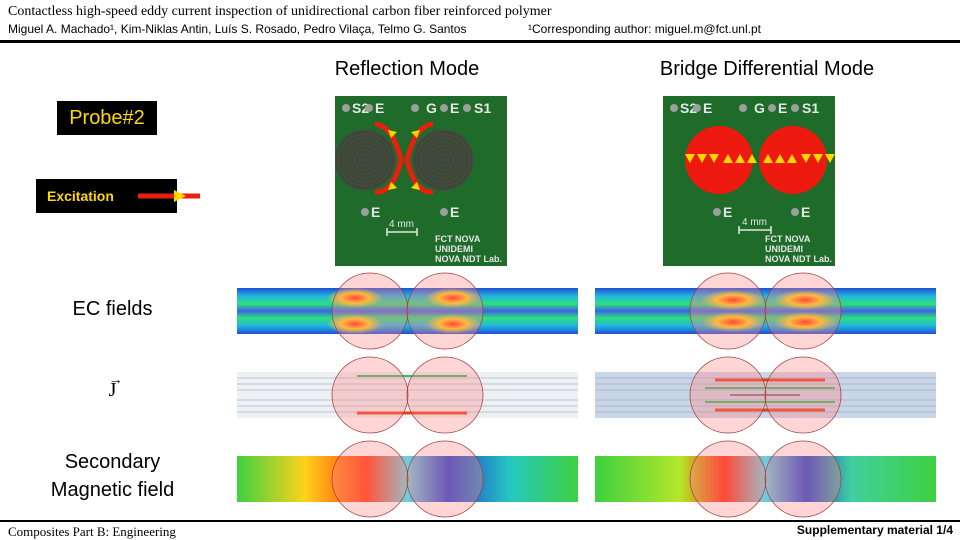  What do you see at coordinates (407, 479) in the screenshot?
I see `secondary-field-map-reflection` at bounding box center [407, 479].